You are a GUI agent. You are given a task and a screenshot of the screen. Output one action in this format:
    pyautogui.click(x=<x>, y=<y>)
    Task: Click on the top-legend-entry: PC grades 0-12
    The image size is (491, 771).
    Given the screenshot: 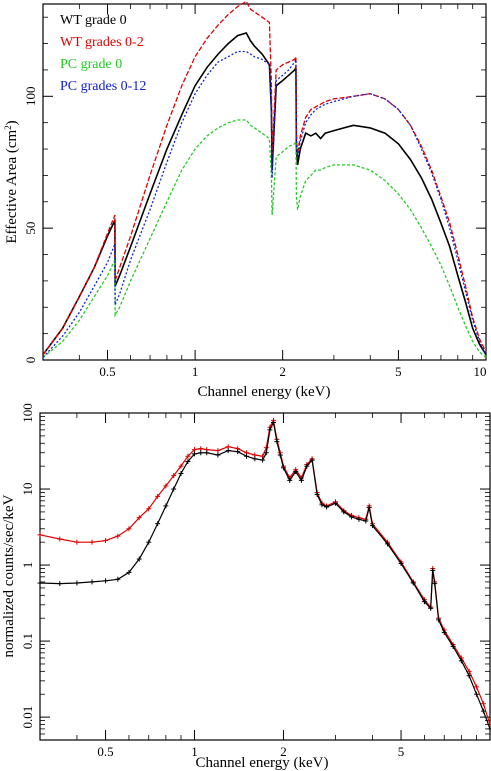 What is the action you would take?
    pyautogui.click(x=103, y=86)
    